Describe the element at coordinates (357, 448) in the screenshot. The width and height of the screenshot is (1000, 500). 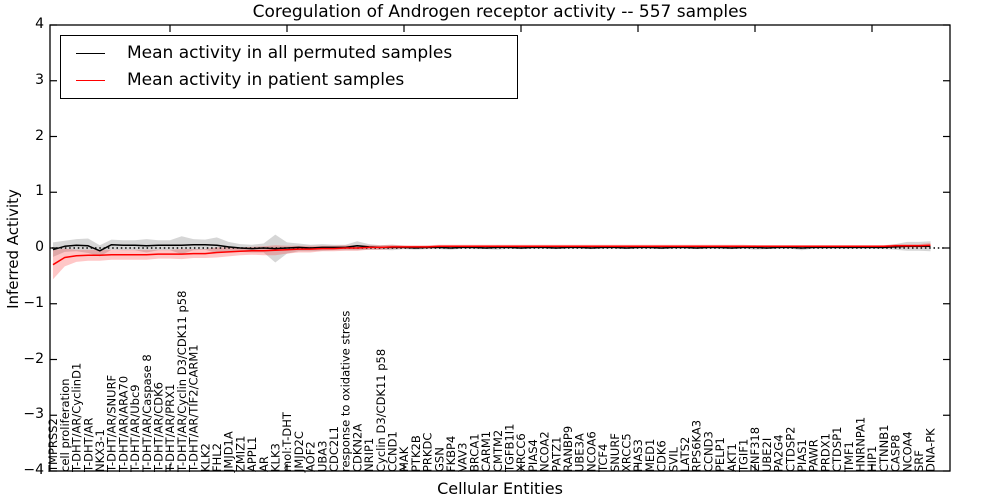
I see `x-category-label: CDKN2A` at that location.